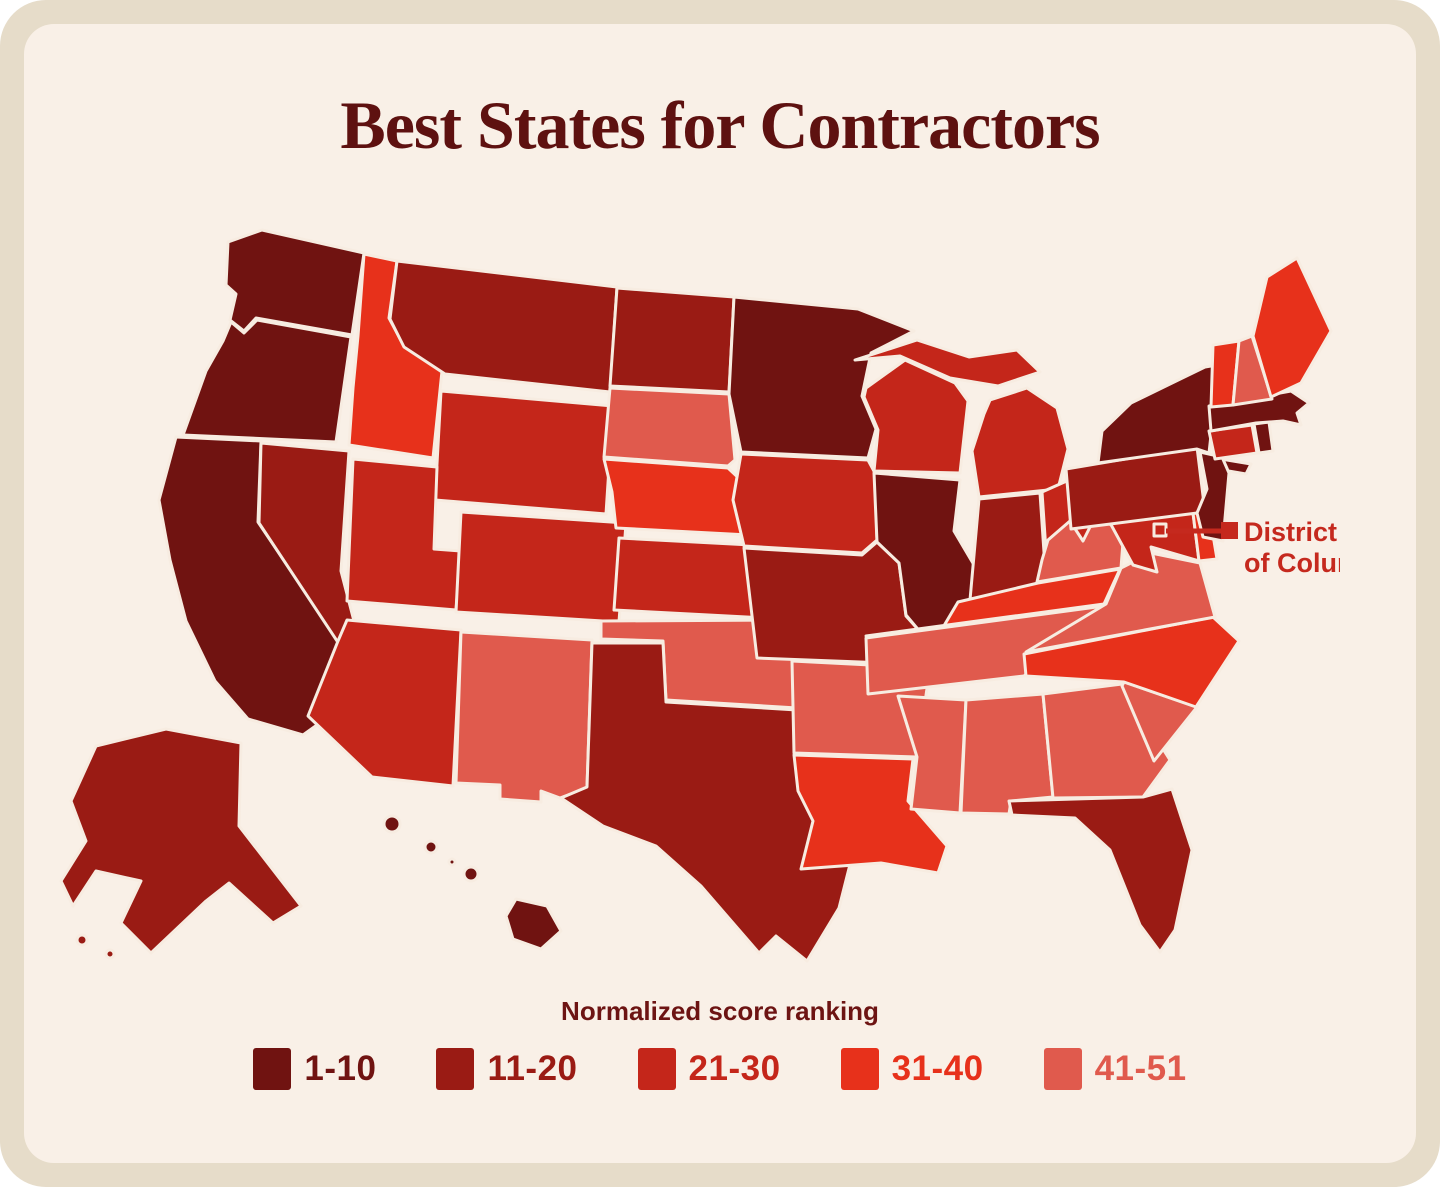  I want to click on state-nd, so click(672, 340).